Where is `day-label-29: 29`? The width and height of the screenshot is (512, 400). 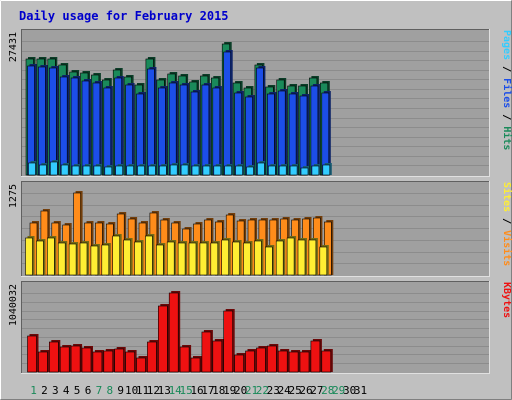 day-label-29: 29 is located at coordinates (338, 390).